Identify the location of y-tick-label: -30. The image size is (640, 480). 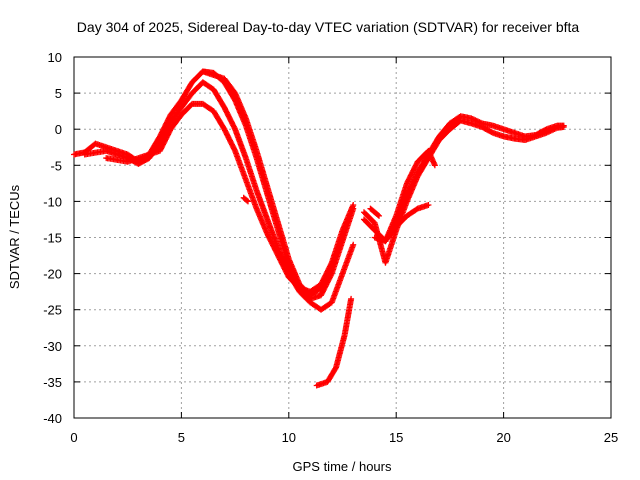
(52, 346).